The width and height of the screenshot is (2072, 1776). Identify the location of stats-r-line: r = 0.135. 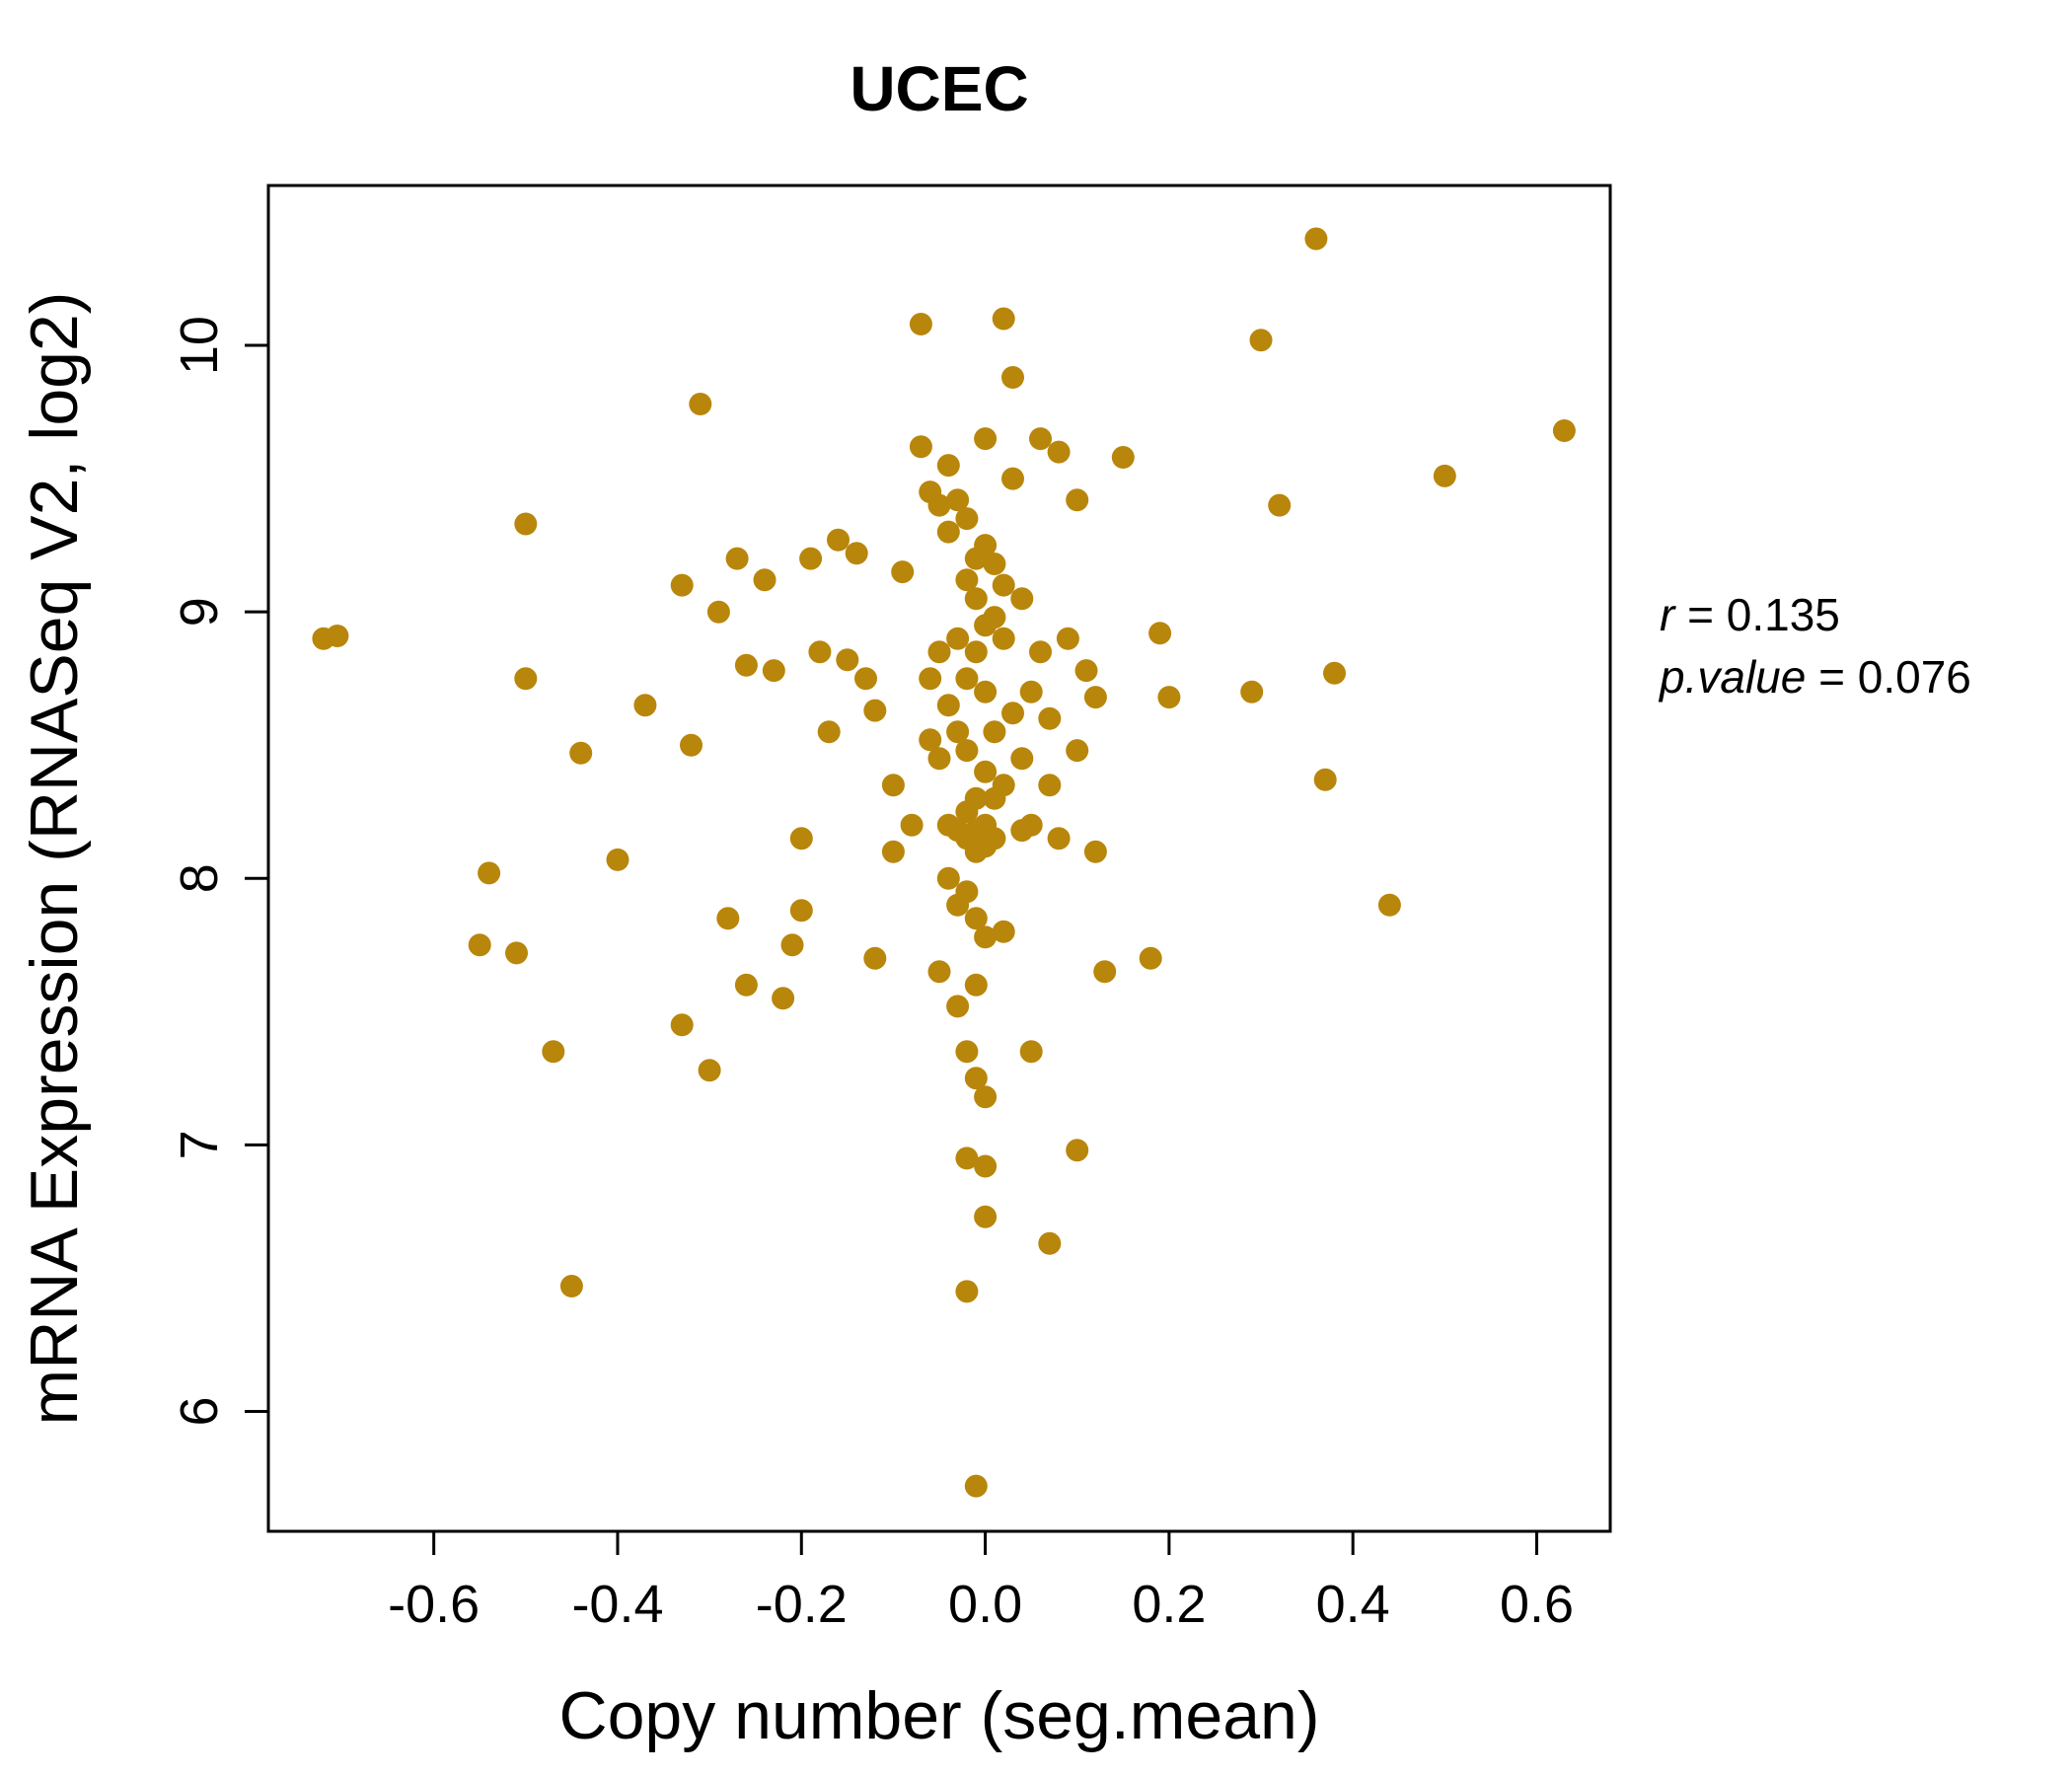
(1816, 615).